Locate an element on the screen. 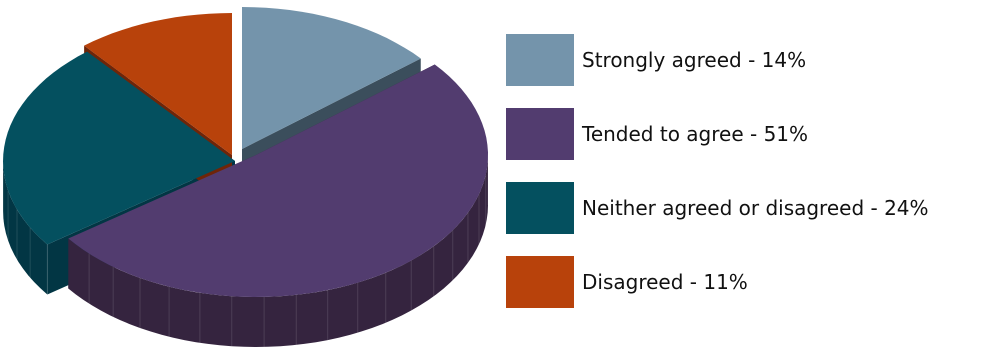 This screenshot has height=354, width=984. legend-item-strongly-agreed: Strongly agreed - 14% is located at coordinates (741, 60).